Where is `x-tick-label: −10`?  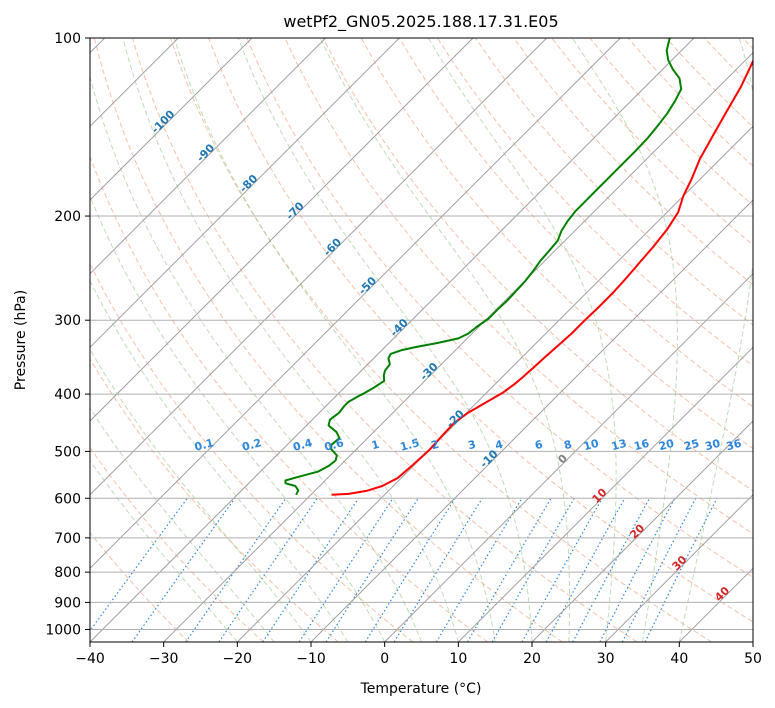
x-tick-label: −10 is located at coordinates (311, 659).